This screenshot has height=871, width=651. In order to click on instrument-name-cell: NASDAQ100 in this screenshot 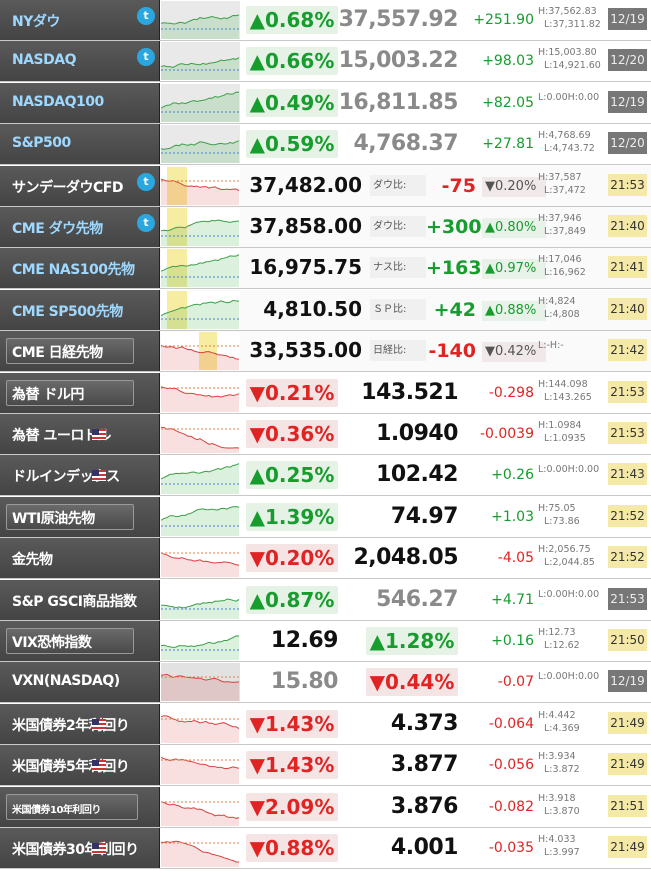, I will do `click(80, 102)`.